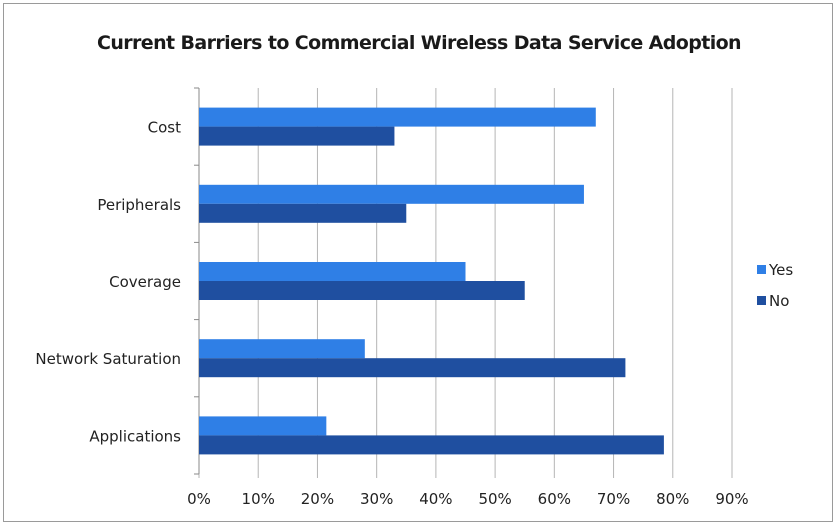 The height and width of the screenshot is (525, 838). What do you see at coordinates (494, 499) in the screenshot?
I see `x-tick-label: 50%` at bounding box center [494, 499].